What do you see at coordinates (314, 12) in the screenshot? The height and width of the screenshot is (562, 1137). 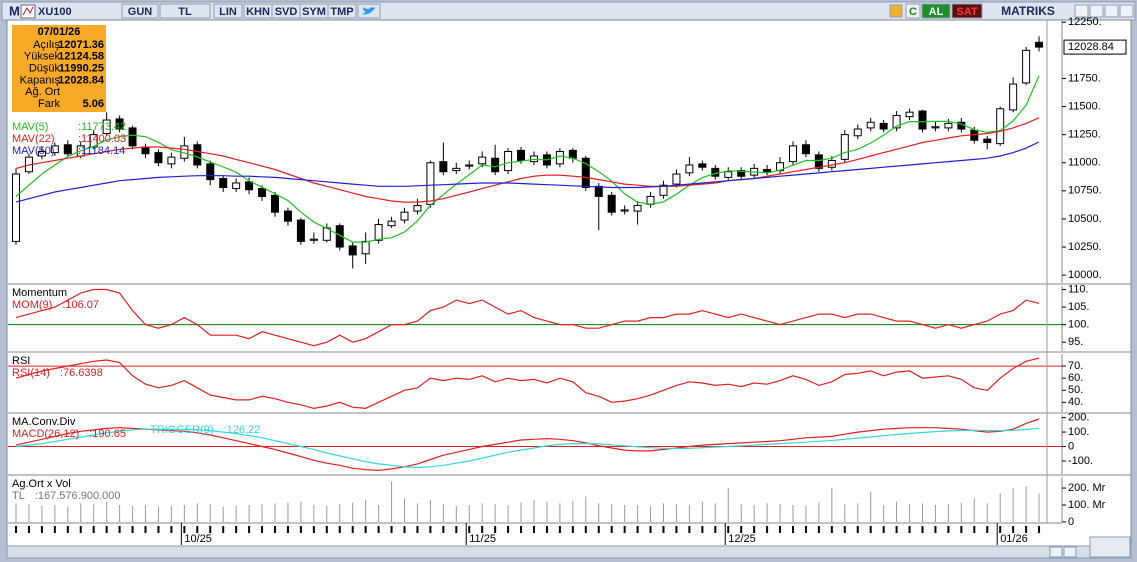 I see `toolbar-button-label: SYM` at bounding box center [314, 12].